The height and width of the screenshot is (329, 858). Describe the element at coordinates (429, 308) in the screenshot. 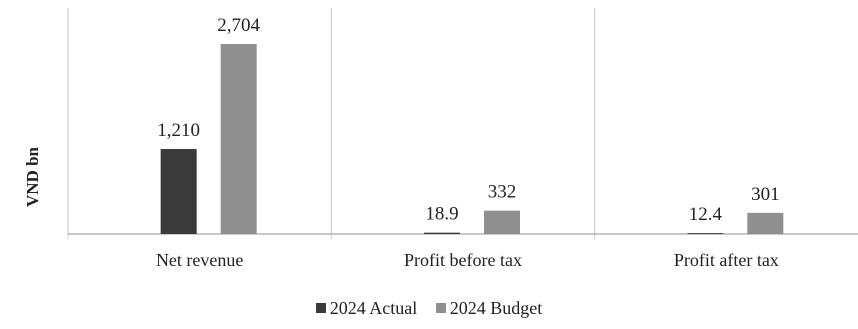

I see `legend: 2024 Actual 2024 Budget` at that location.